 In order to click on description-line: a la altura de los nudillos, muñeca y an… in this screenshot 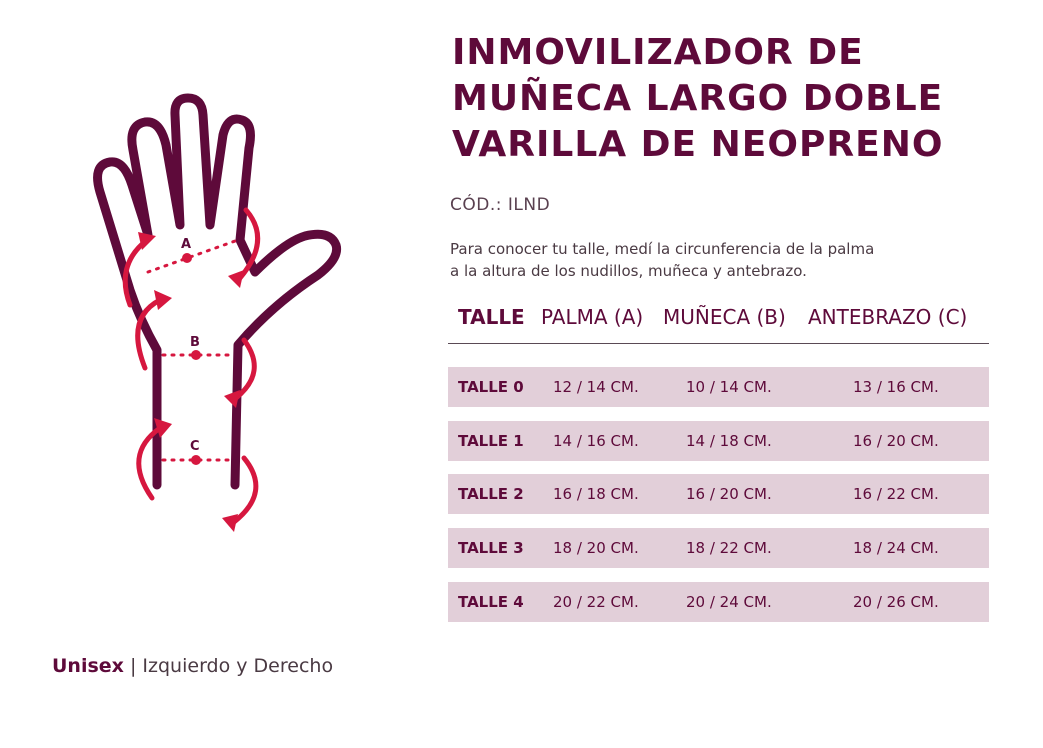, I will do `click(628, 271)`.